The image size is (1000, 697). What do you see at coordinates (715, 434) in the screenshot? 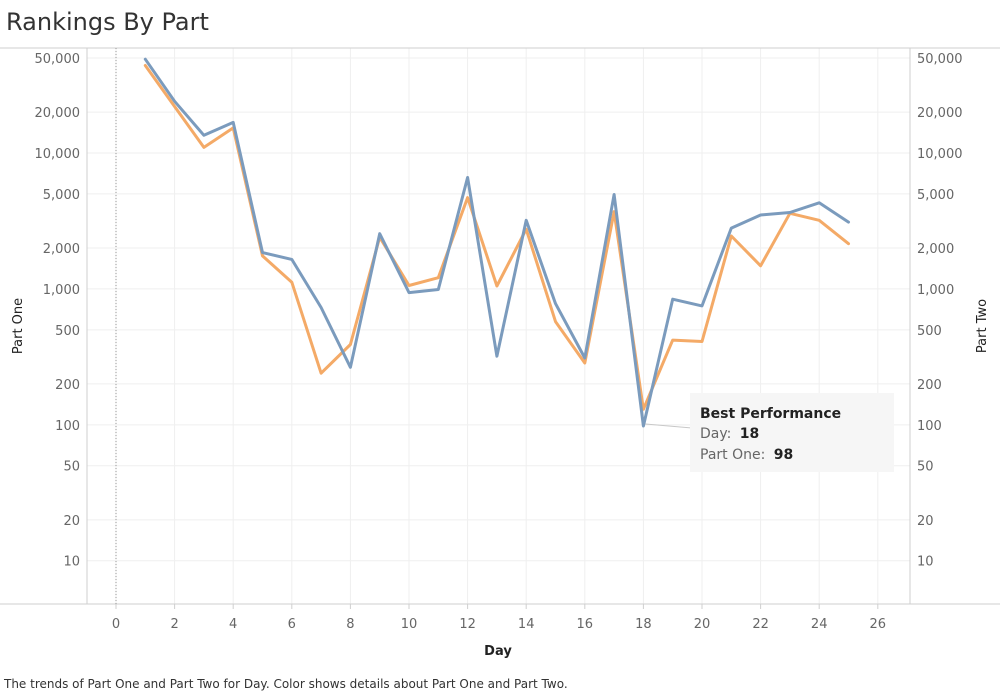
I see `tooltip-day-key: Day:` at bounding box center [715, 434].